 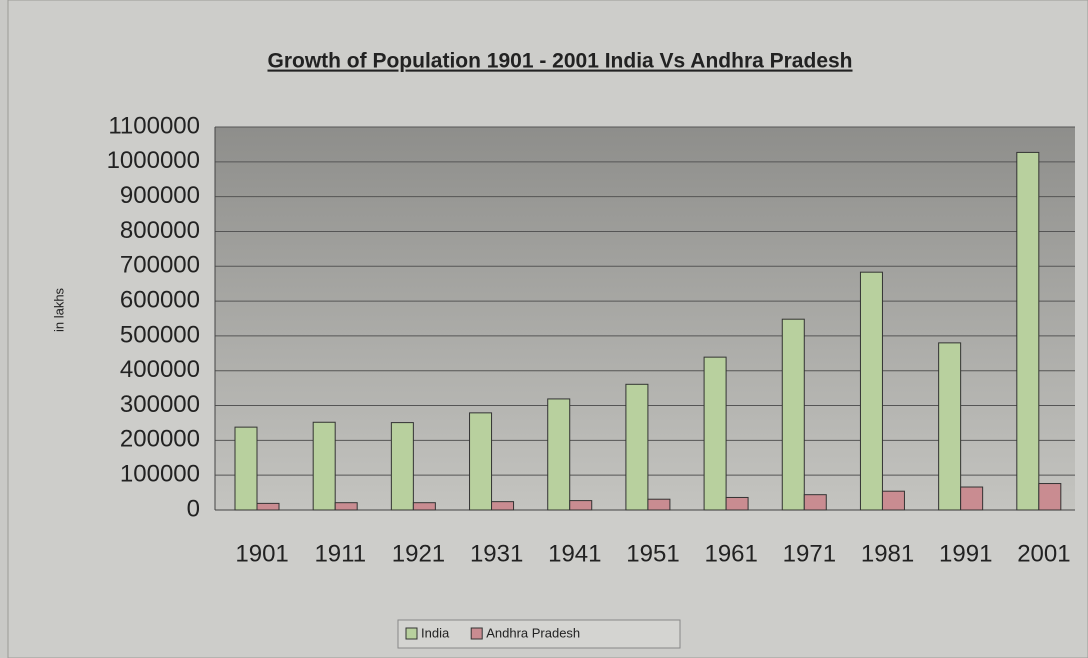 What do you see at coordinates (809, 553) in the screenshot?
I see `x-tick-label: 1971` at bounding box center [809, 553].